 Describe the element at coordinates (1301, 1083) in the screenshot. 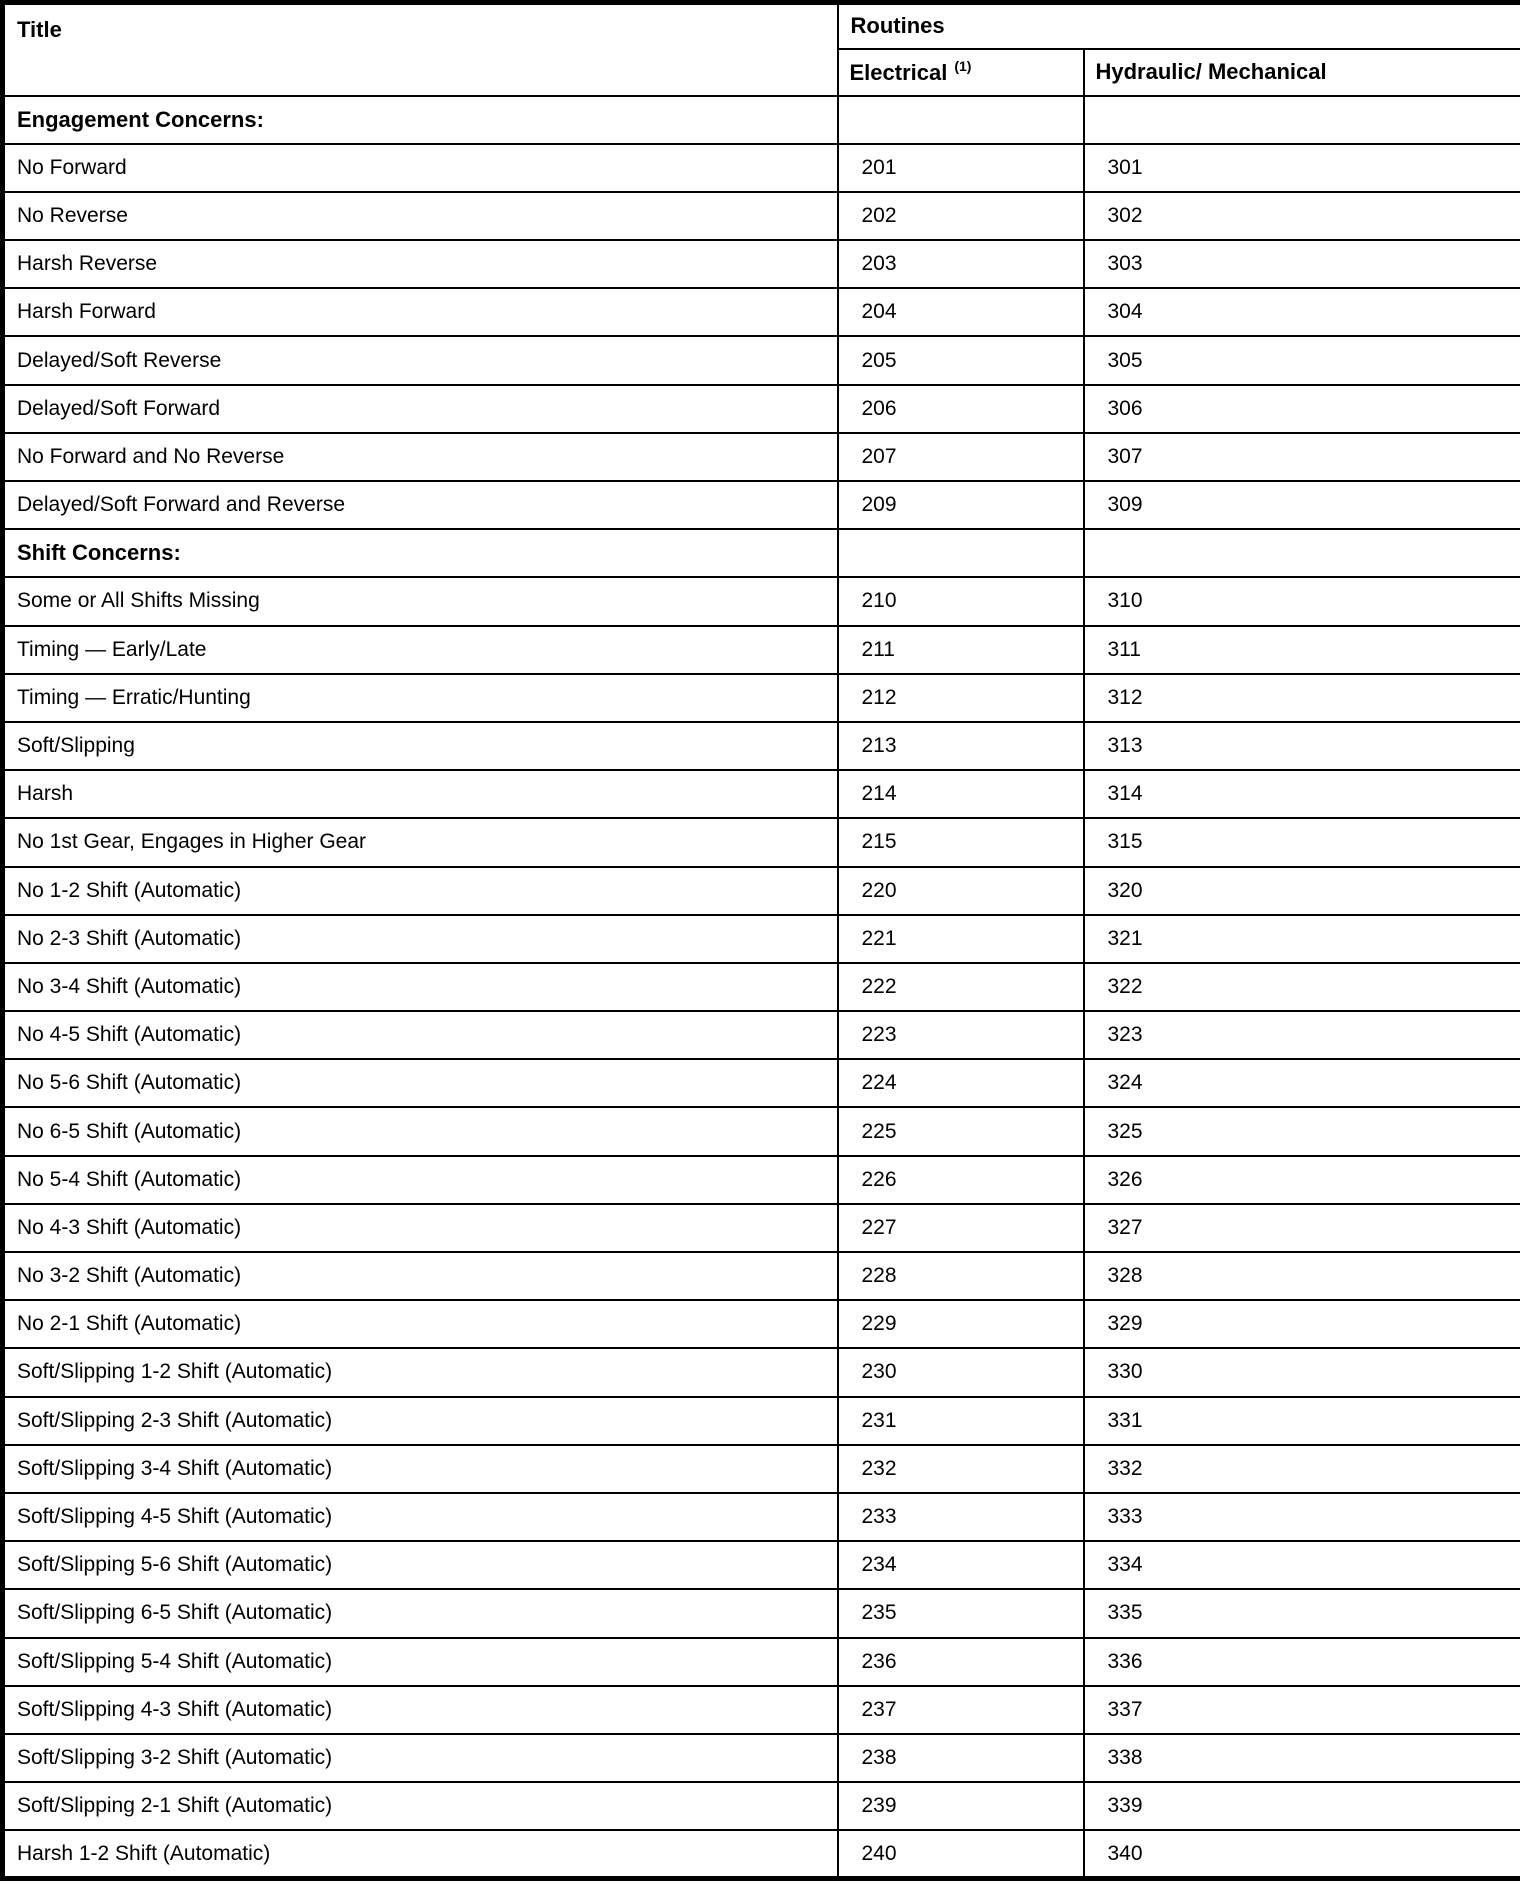

I see `hydraulic-routine-cell: 324` at that location.